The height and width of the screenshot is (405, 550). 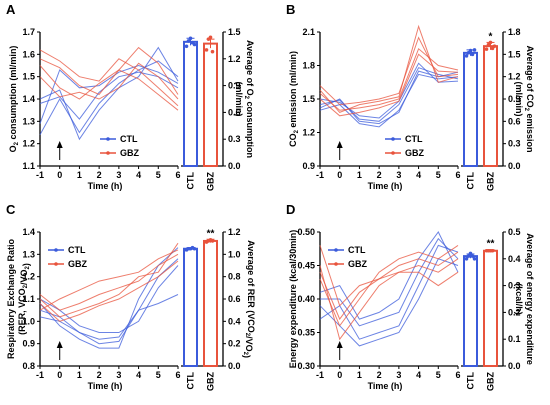 What do you see at coordinates (290, 9) in the screenshot?
I see `panel-letter-B: B` at bounding box center [290, 9].